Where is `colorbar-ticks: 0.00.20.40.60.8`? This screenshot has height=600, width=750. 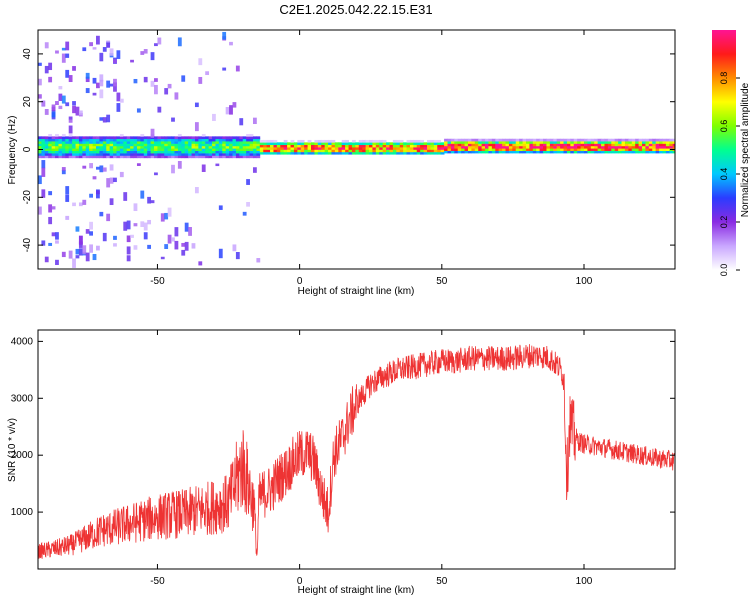
colorbar-ticks: 0.00.20.40.60.8 is located at coordinates (729, 174).